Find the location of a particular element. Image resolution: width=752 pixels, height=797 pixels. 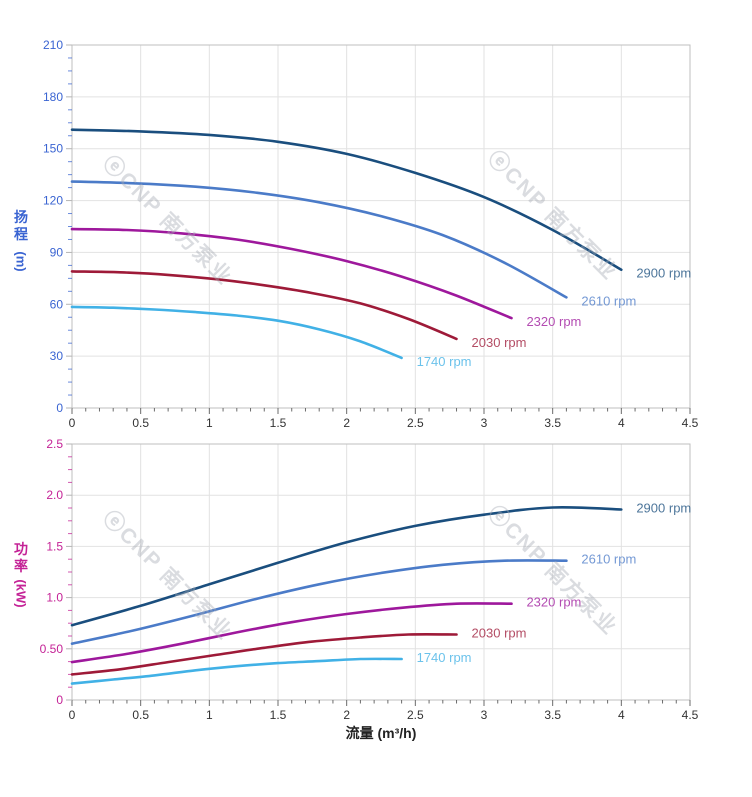

y-tick-label: 180 is located at coordinates (53, 97).